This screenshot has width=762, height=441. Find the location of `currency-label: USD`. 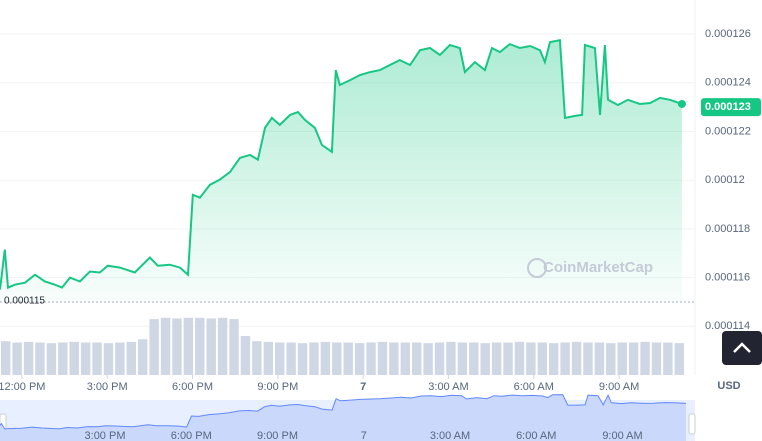

currency-label: USD is located at coordinates (728, 386).